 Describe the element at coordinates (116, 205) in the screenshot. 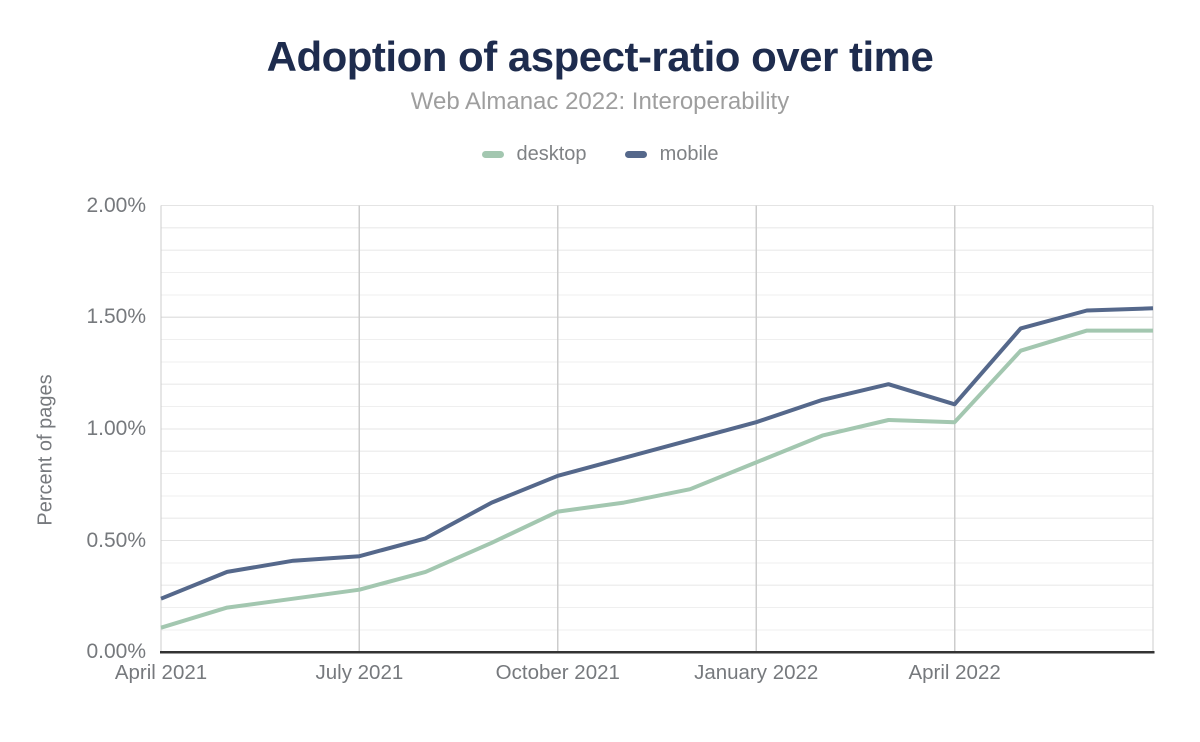

I see `y-tick-label: 2.00%` at that location.